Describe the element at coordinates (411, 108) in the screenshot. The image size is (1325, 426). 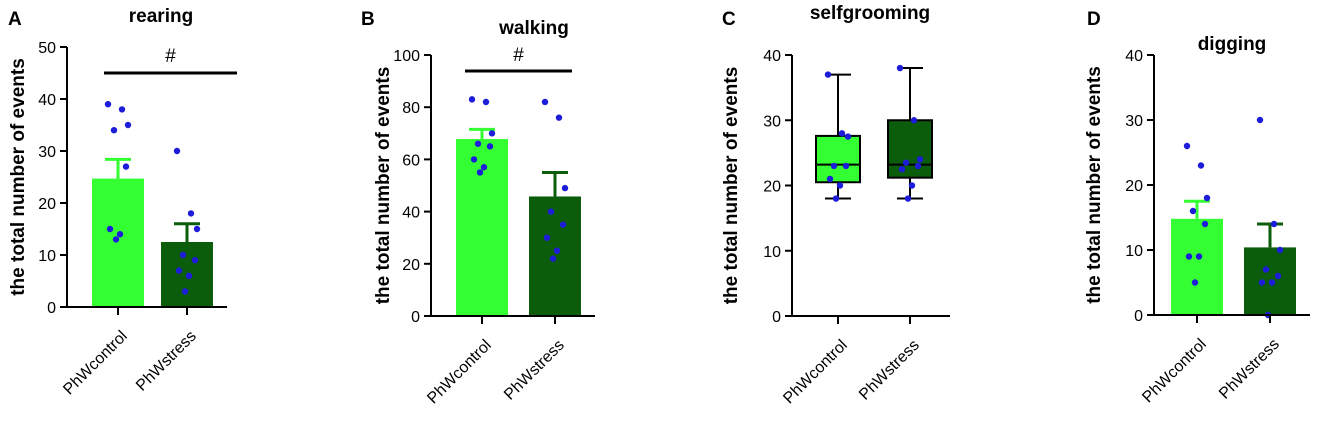
I see `y-tick-label: 80` at that location.